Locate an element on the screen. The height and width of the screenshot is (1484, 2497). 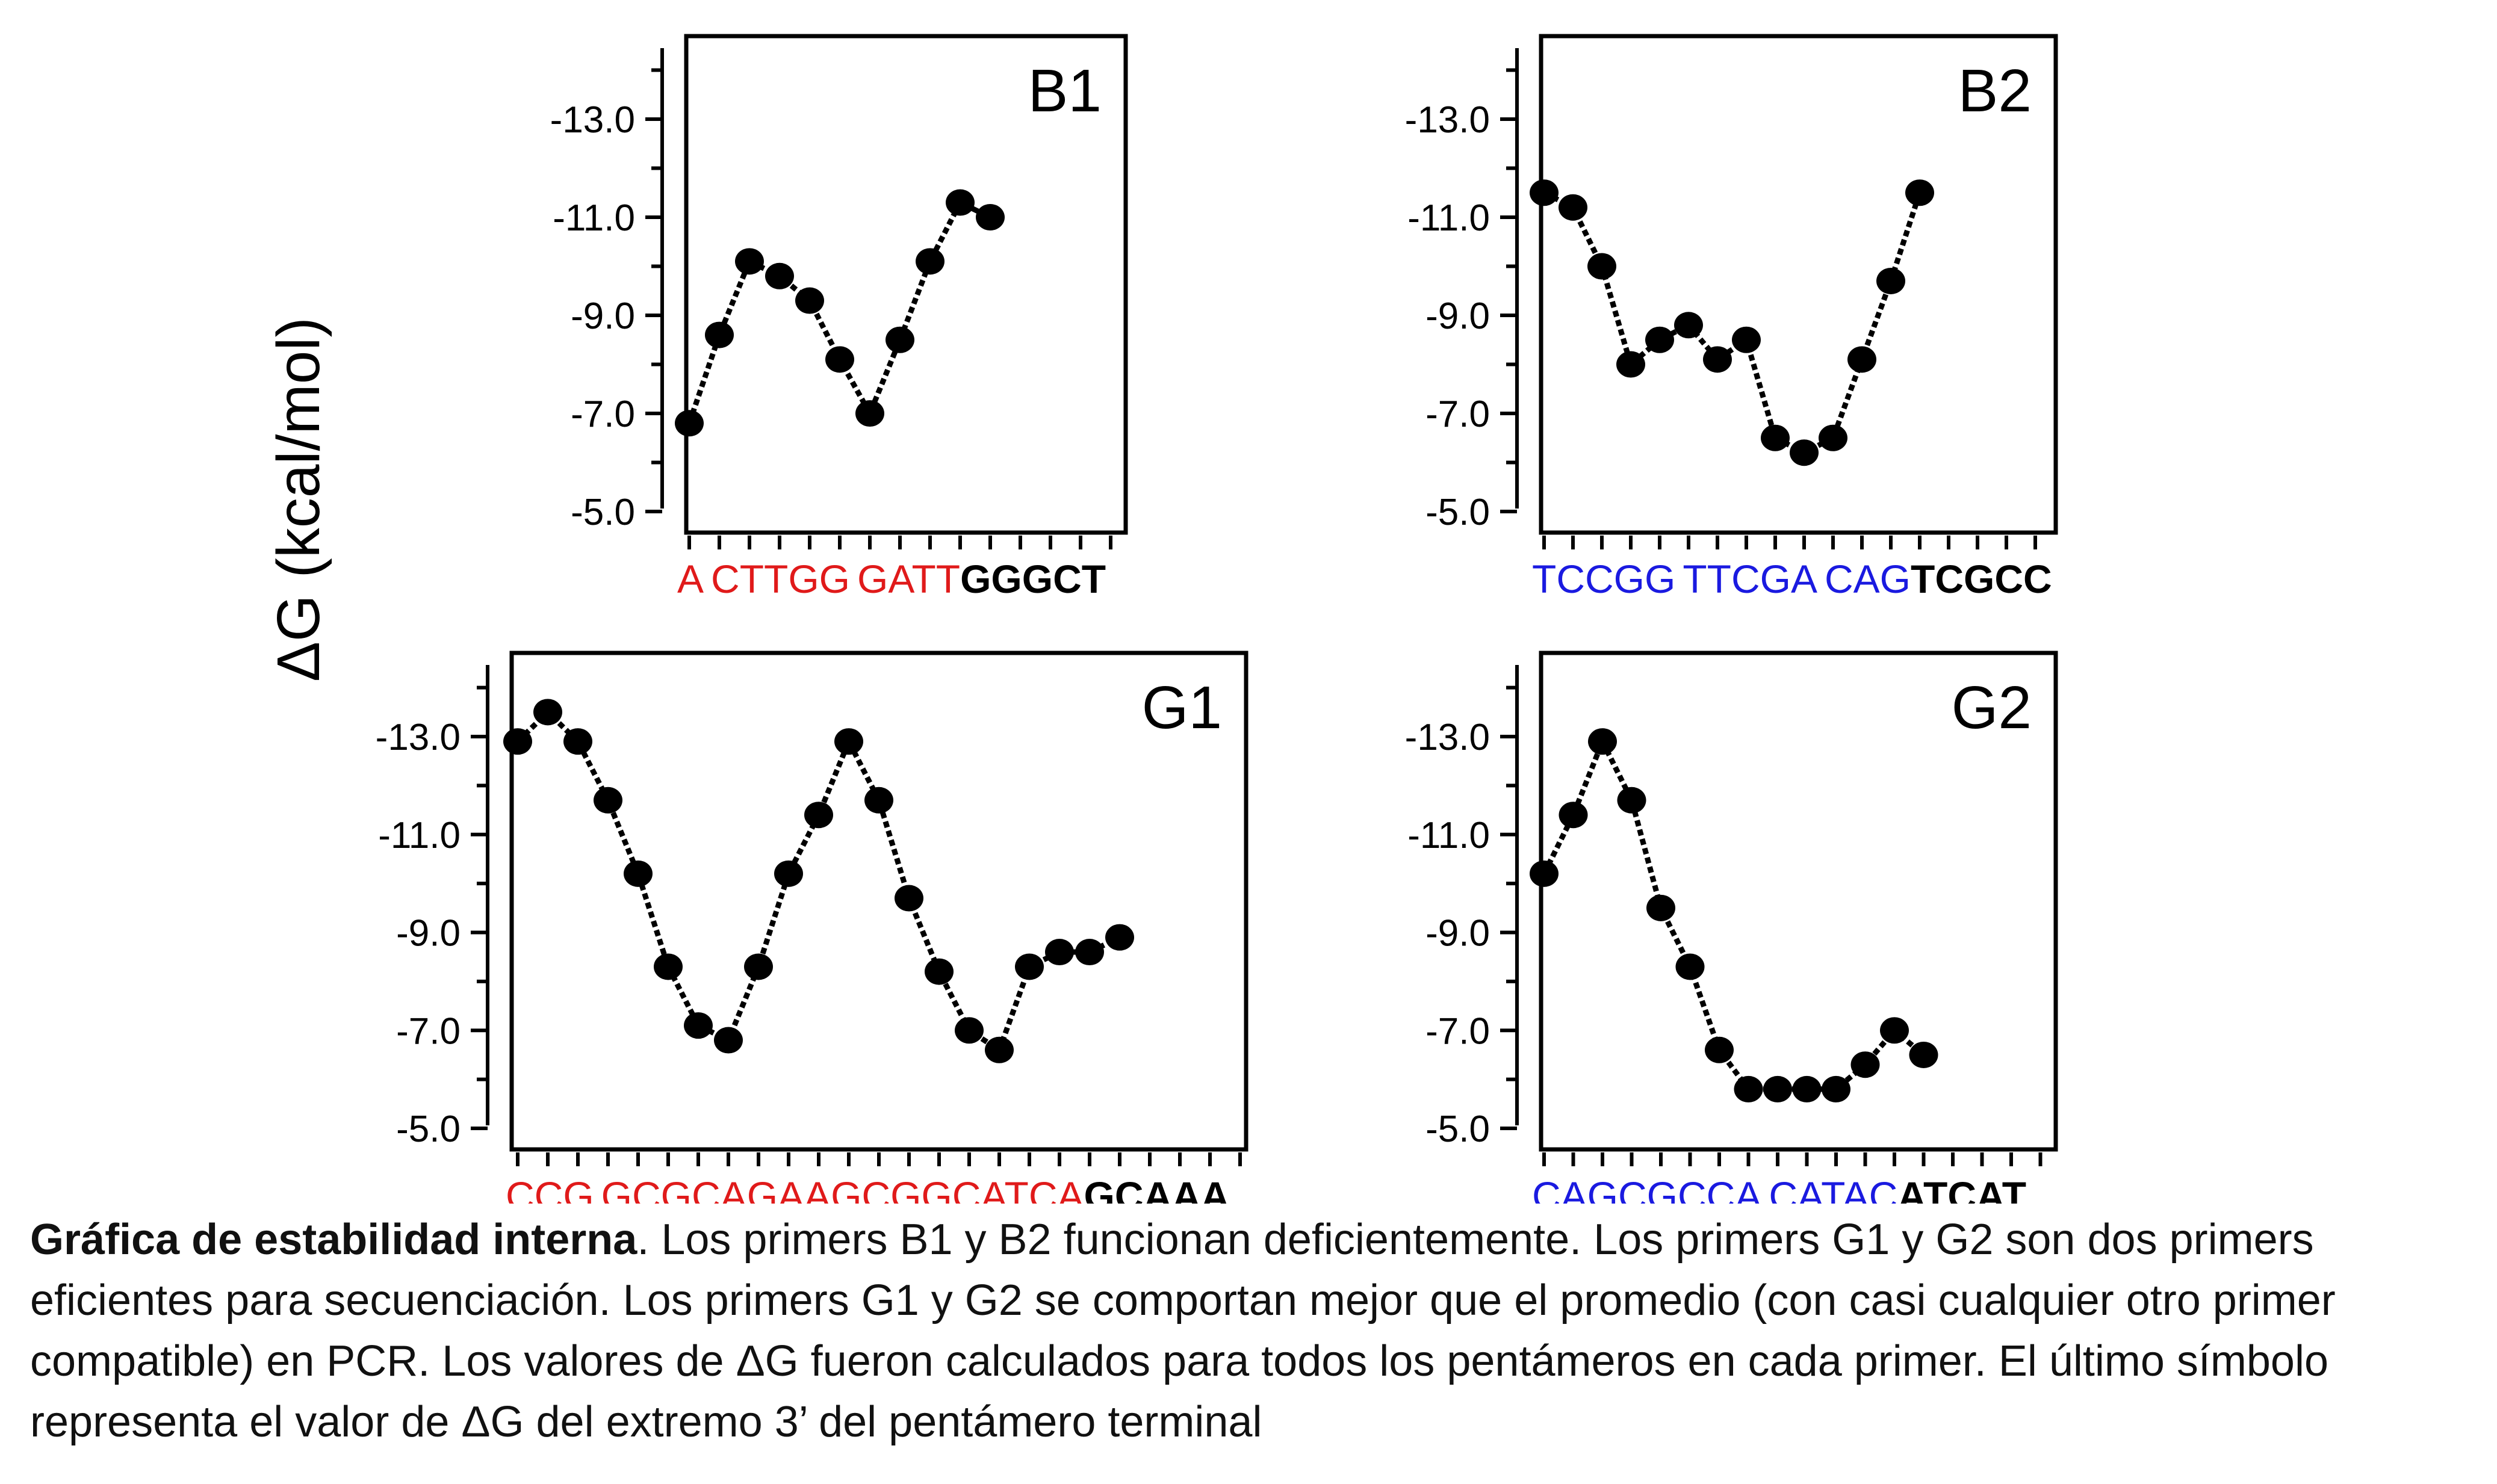
panel-title: G1 is located at coordinates (1182, 707).